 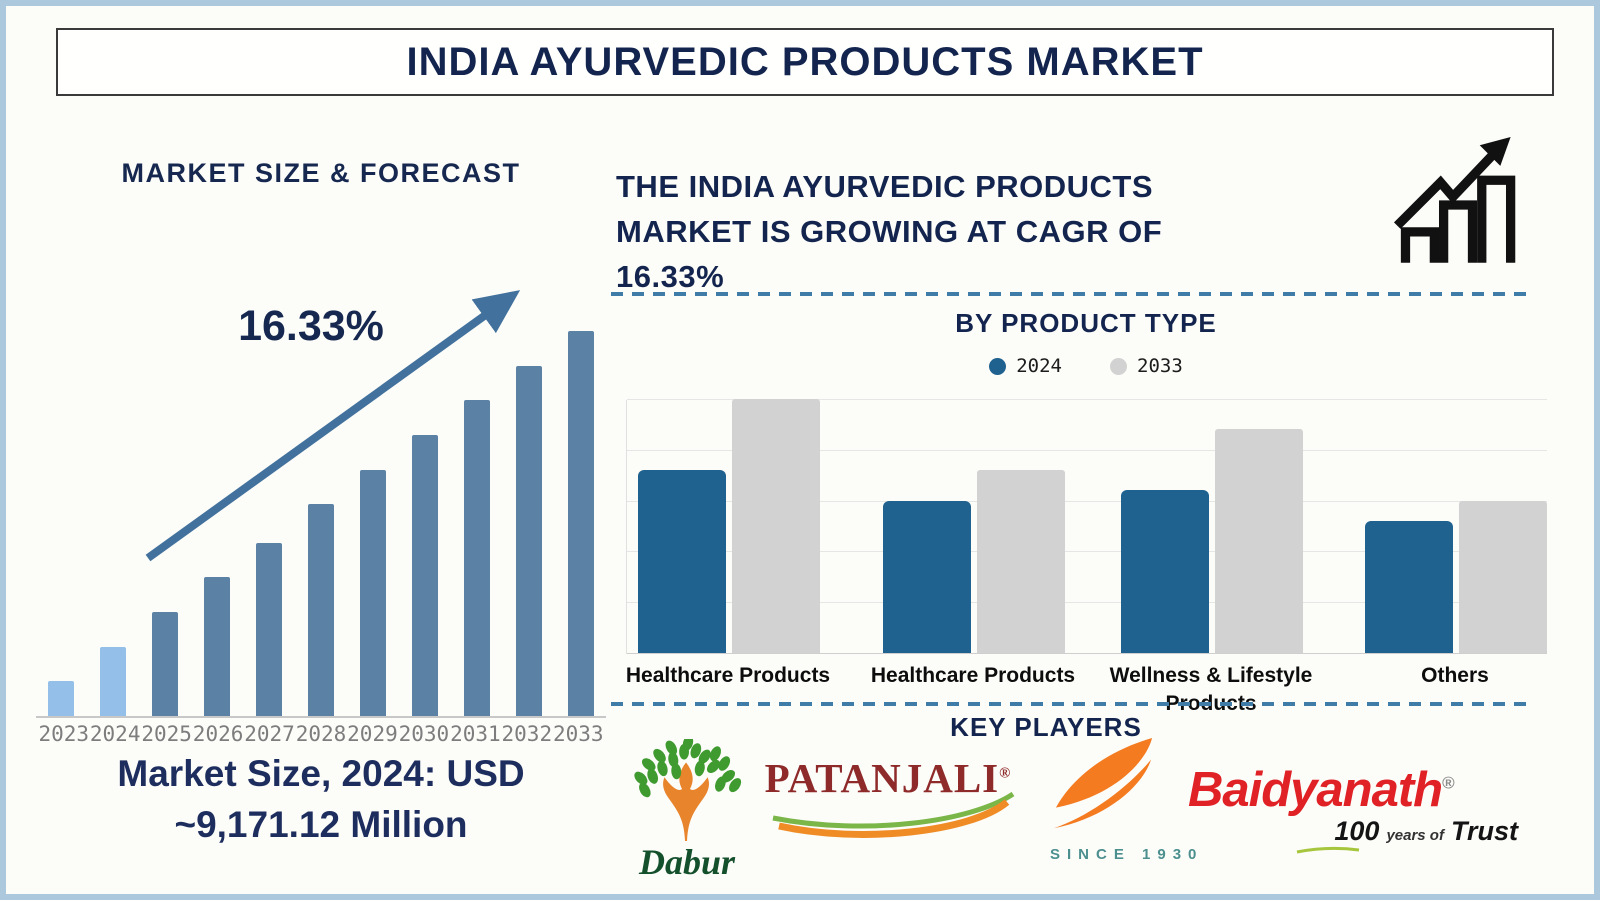 I want to click on year-label-2023: 2023, so click(x=64, y=734).